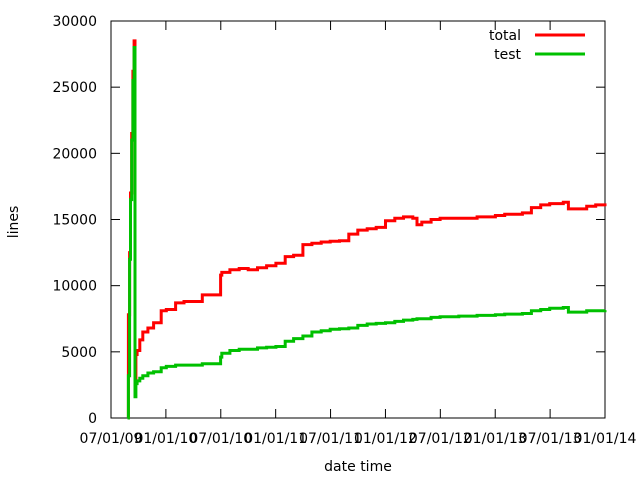  What do you see at coordinates (537, 45) in the screenshot?
I see `legend: total test` at bounding box center [537, 45].